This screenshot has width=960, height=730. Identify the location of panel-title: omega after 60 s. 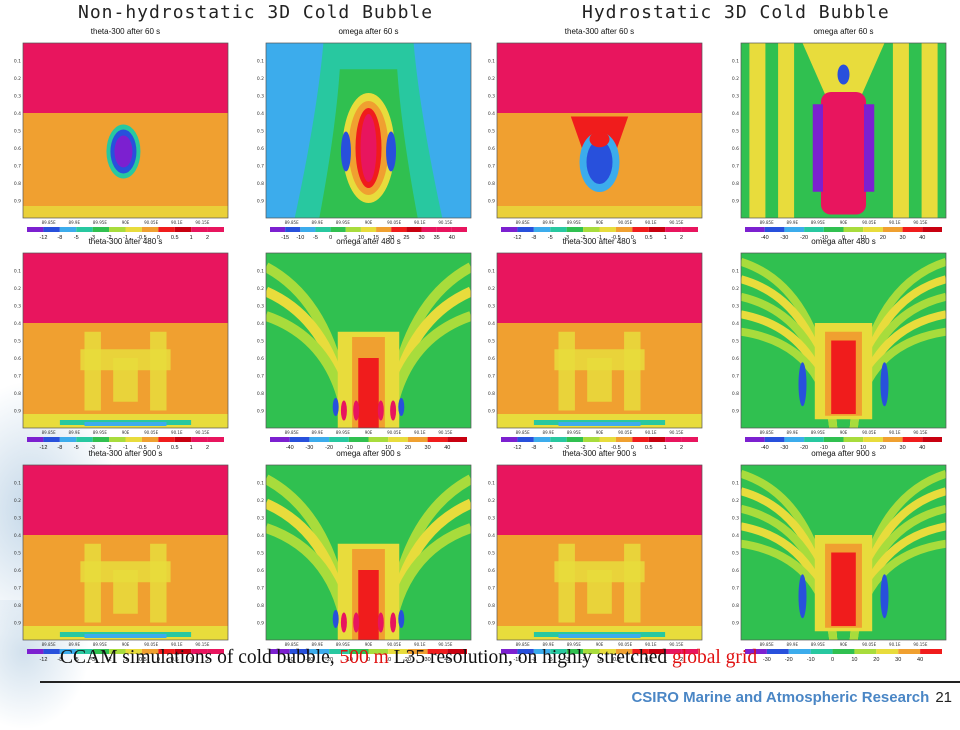
(843, 31).